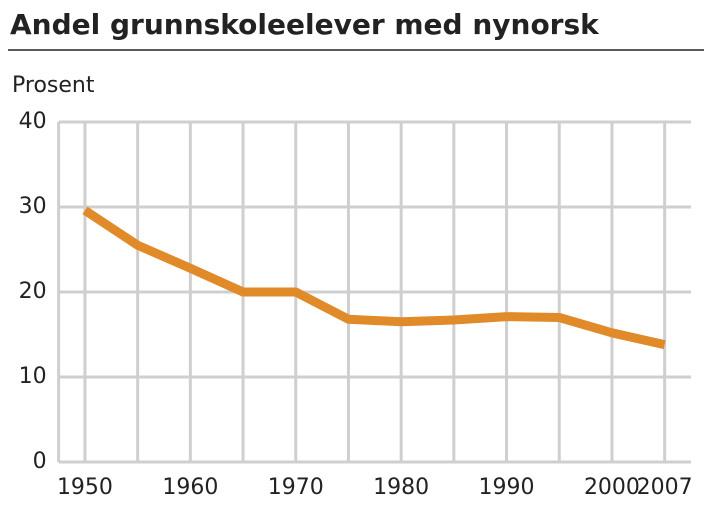  Describe the element at coordinates (40, 461) in the screenshot. I see `y-tick-label: 0` at that location.